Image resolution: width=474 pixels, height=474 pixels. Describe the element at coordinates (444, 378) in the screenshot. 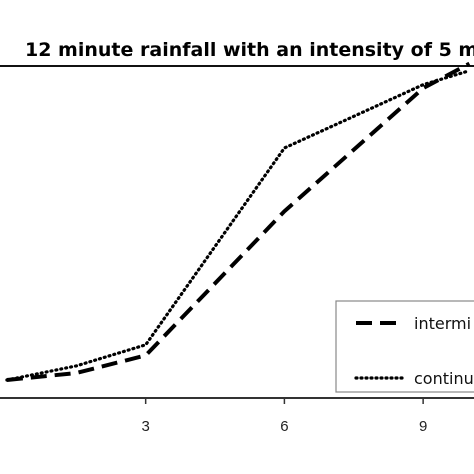

I see `legend-label-continuous: continu` at that location.